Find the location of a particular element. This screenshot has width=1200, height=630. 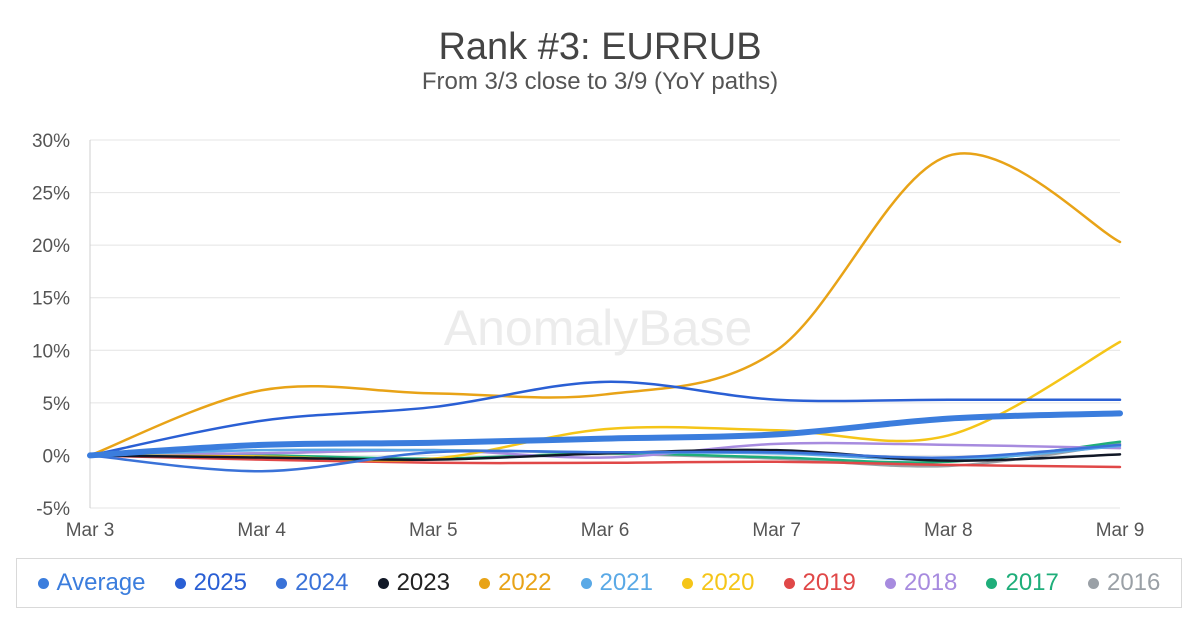

series-line-2018 is located at coordinates (605, 450).